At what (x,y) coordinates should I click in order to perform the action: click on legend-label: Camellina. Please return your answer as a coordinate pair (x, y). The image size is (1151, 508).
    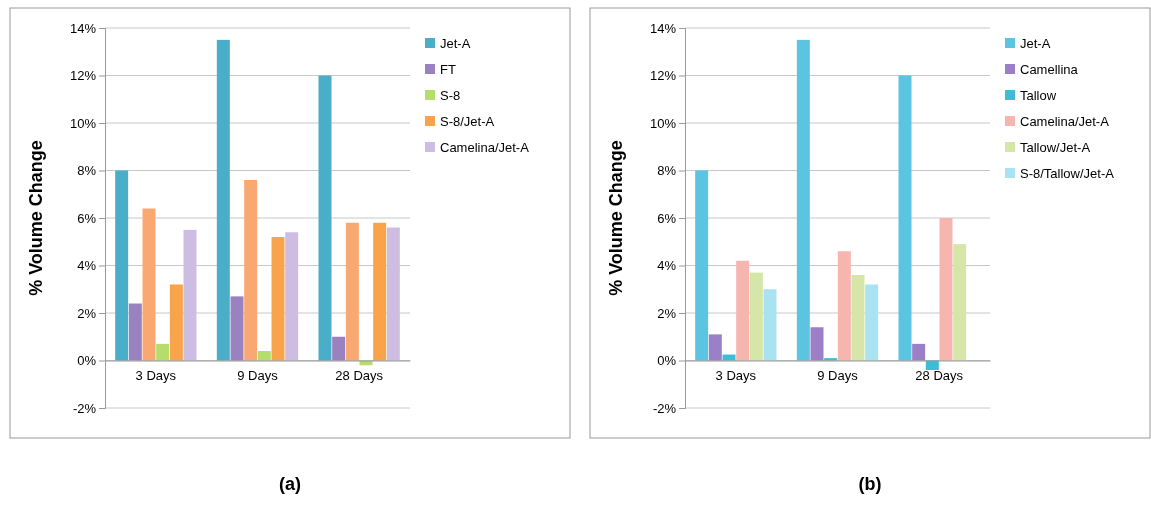
    Looking at the image, I should click on (1049, 69).